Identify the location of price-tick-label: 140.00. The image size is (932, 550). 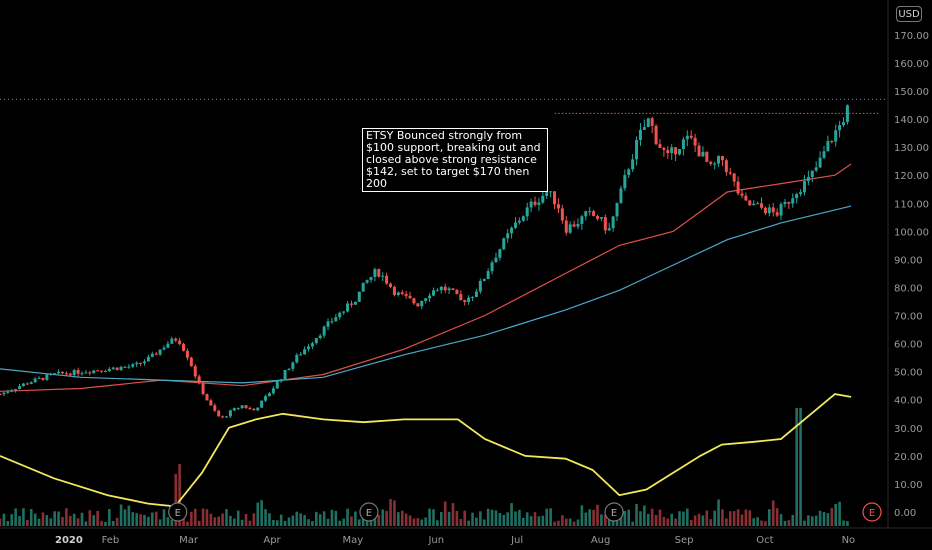
(911, 120).